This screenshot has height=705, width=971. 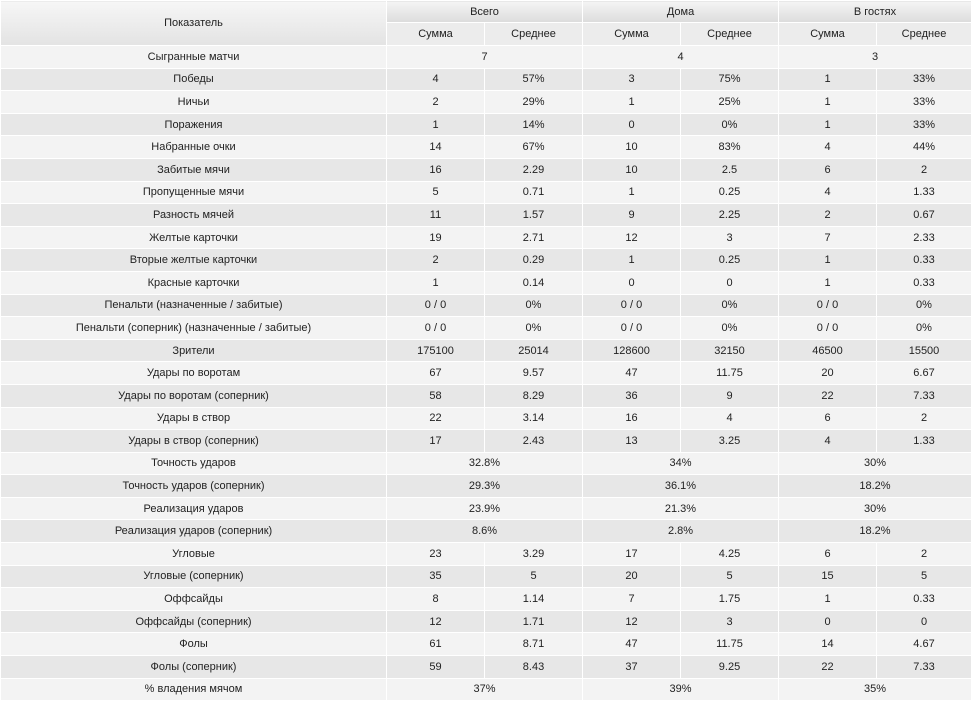 What do you see at coordinates (435, 147) in the screenshot?
I see `row-value-sum: 14` at bounding box center [435, 147].